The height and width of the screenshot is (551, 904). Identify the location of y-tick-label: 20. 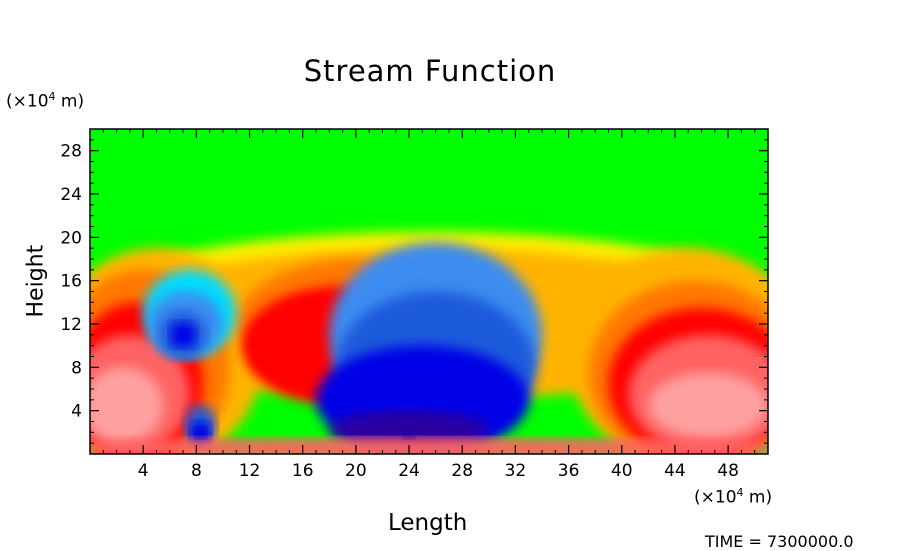
(71, 238).